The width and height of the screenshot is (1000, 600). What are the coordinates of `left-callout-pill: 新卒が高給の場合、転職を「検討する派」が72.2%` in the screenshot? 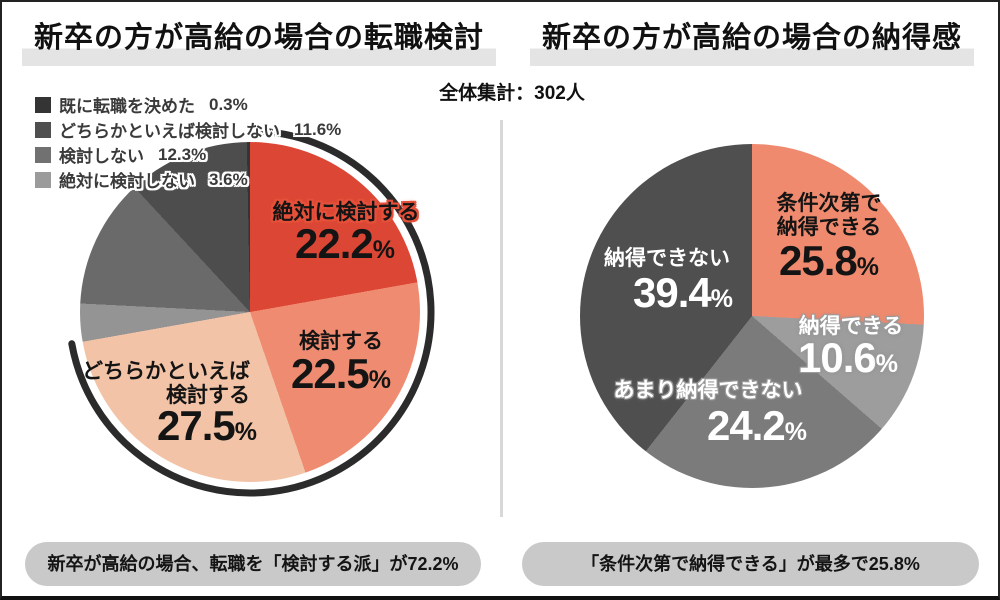 It's located at (253, 564).